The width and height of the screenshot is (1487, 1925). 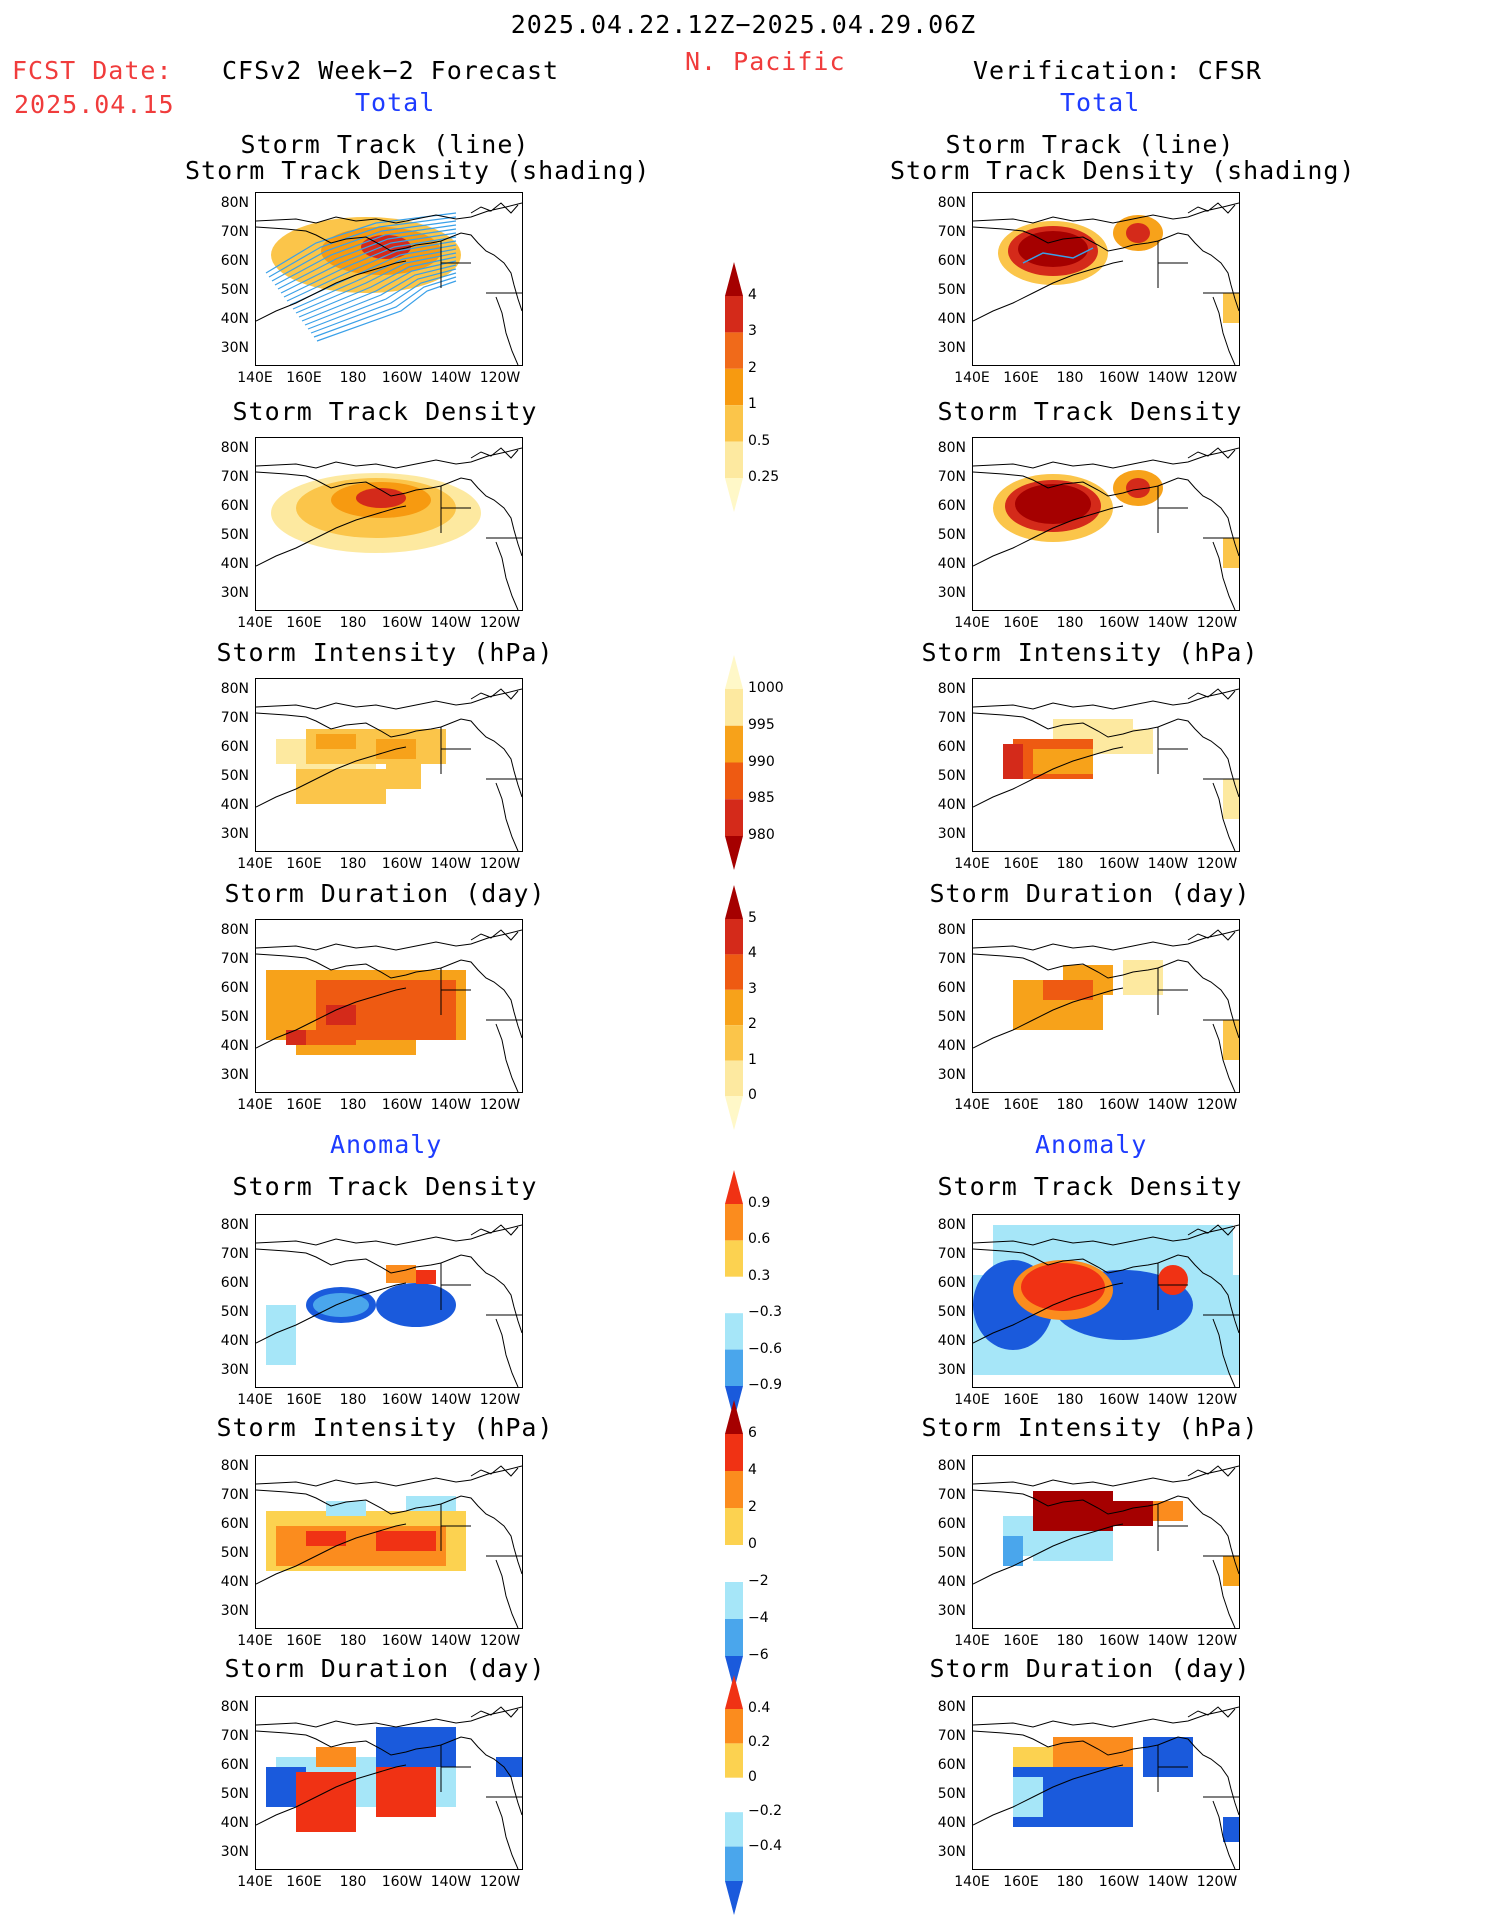 I want to click on left-track-title-2: Storm Track Density (shading), so click(x=418, y=170).